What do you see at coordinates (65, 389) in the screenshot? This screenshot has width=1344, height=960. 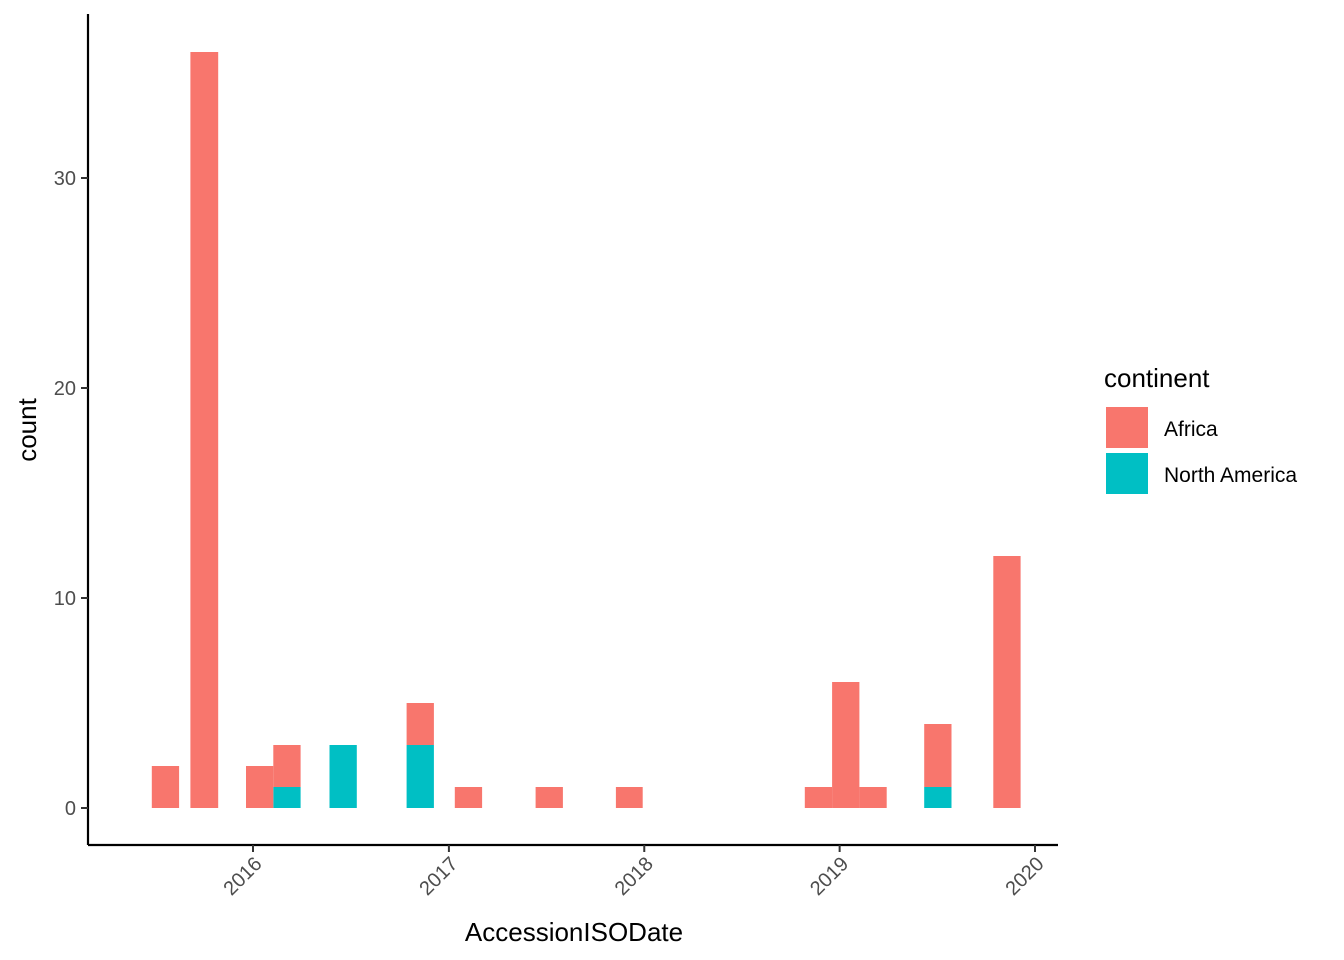 I see `y-tick-label: 20` at bounding box center [65, 389].